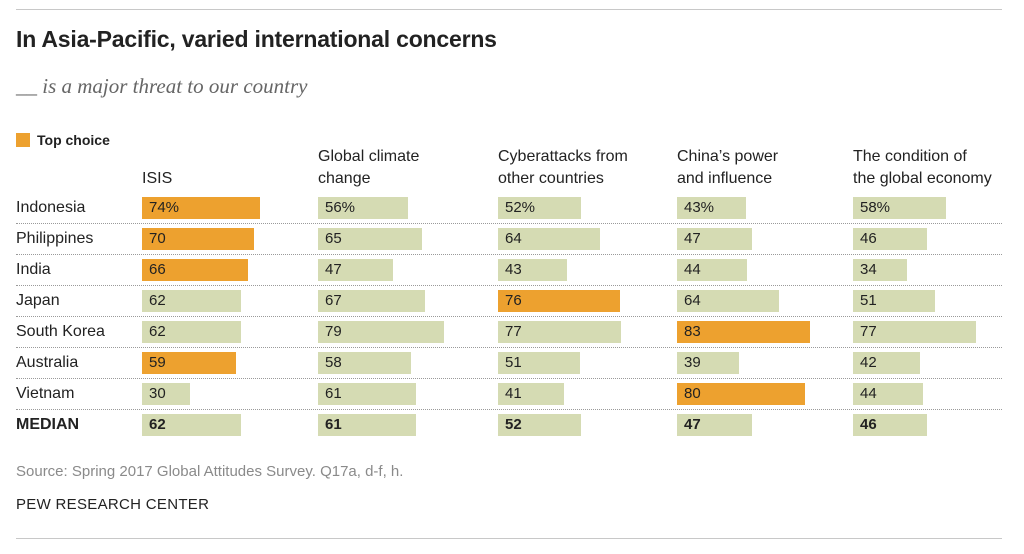 Image resolution: width=1024 pixels, height=554 pixels. What do you see at coordinates (563, 167) in the screenshot?
I see `column-header-3: Cyberattacks from other countries` at bounding box center [563, 167].